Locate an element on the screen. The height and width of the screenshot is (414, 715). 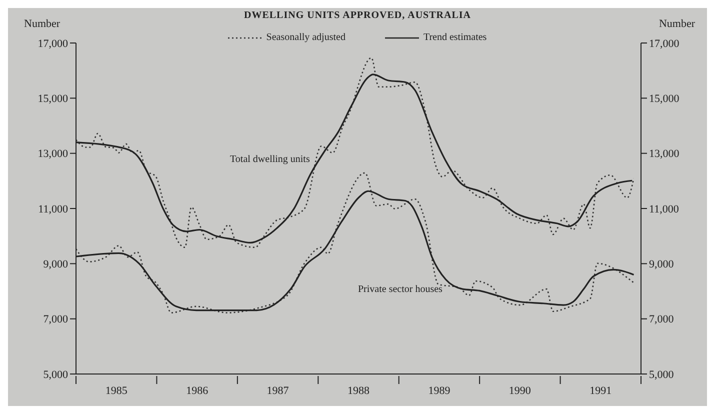
y-tick-label: 15,000 is located at coordinates (53, 99).